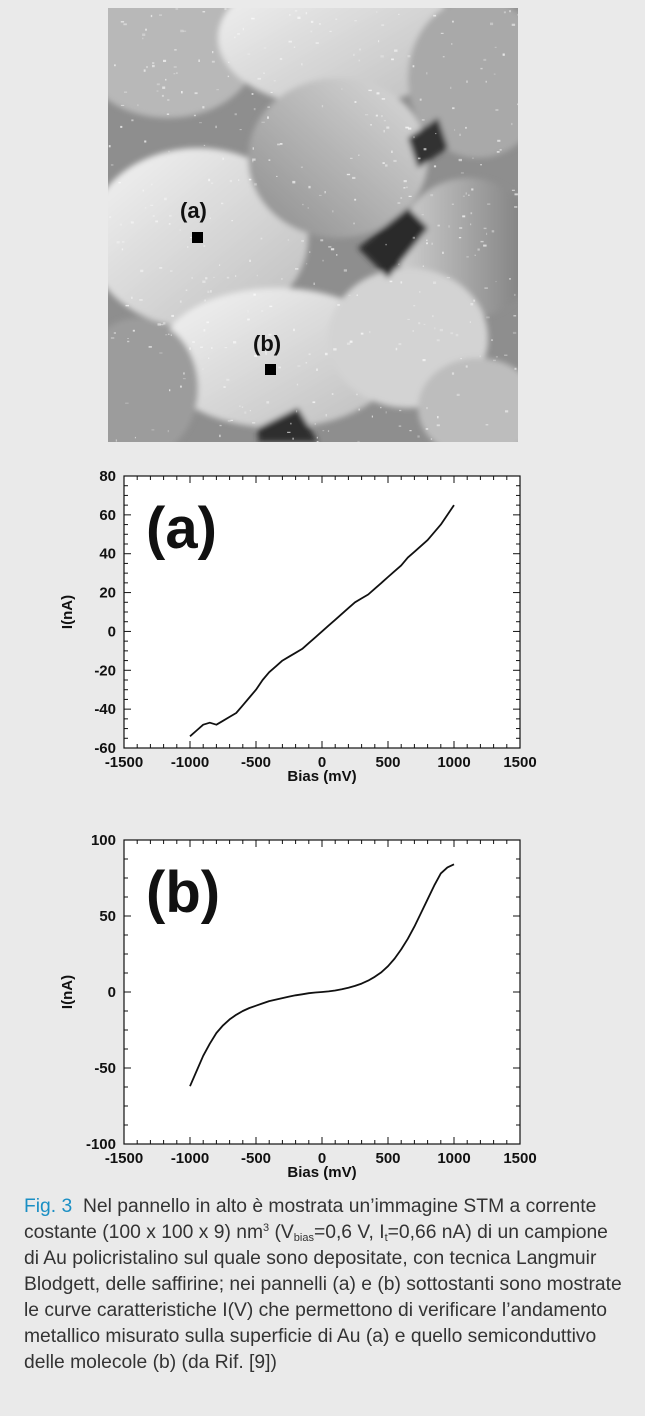  Describe the element at coordinates (105, 670) in the screenshot. I see `y-tick-label: -20` at that location.